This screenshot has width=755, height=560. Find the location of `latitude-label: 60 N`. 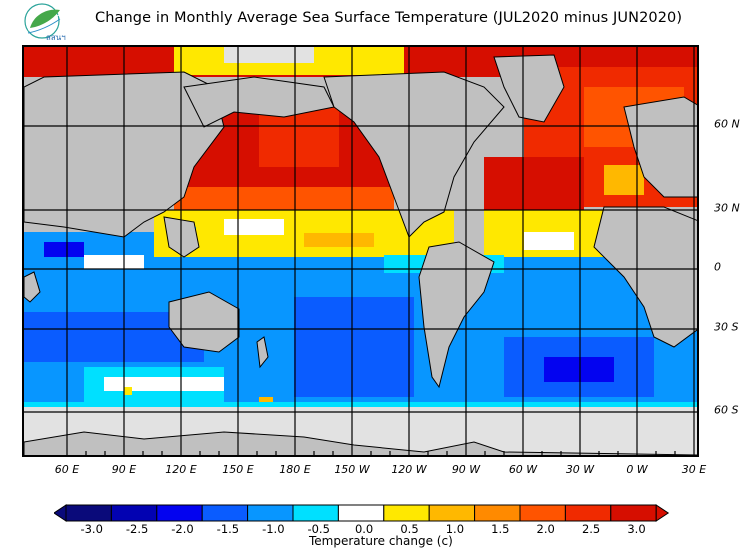

latitude-label: 60 N is located at coordinates (727, 124).